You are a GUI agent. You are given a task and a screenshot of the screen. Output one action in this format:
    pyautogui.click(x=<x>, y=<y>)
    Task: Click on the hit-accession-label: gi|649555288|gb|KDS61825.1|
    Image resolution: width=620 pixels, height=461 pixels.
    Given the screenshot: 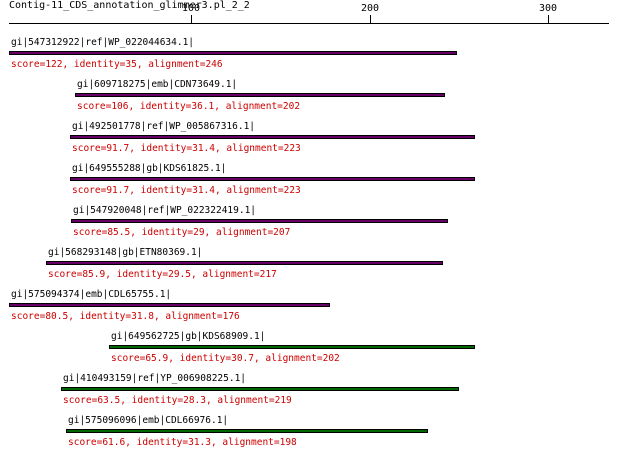 What is the action you would take?
    pyautogui.click(x=149, y=168)
    